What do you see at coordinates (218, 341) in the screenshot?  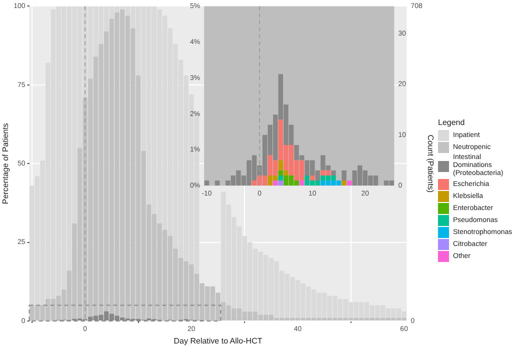 I see `x-axis-title: Day Relative to Allo-HCT` at bounding box center [218, 341].